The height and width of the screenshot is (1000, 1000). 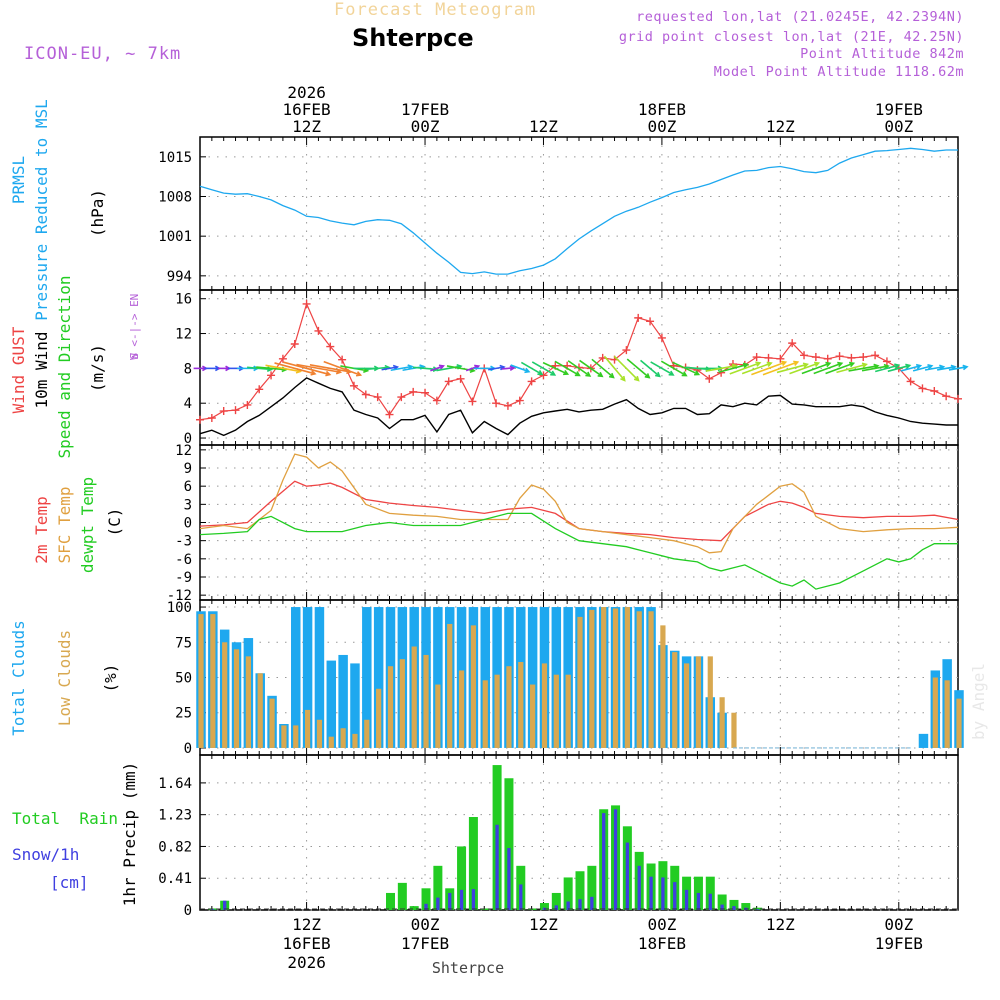 I want to click on y-tick-label: 1001, so click(x=175, y=237).